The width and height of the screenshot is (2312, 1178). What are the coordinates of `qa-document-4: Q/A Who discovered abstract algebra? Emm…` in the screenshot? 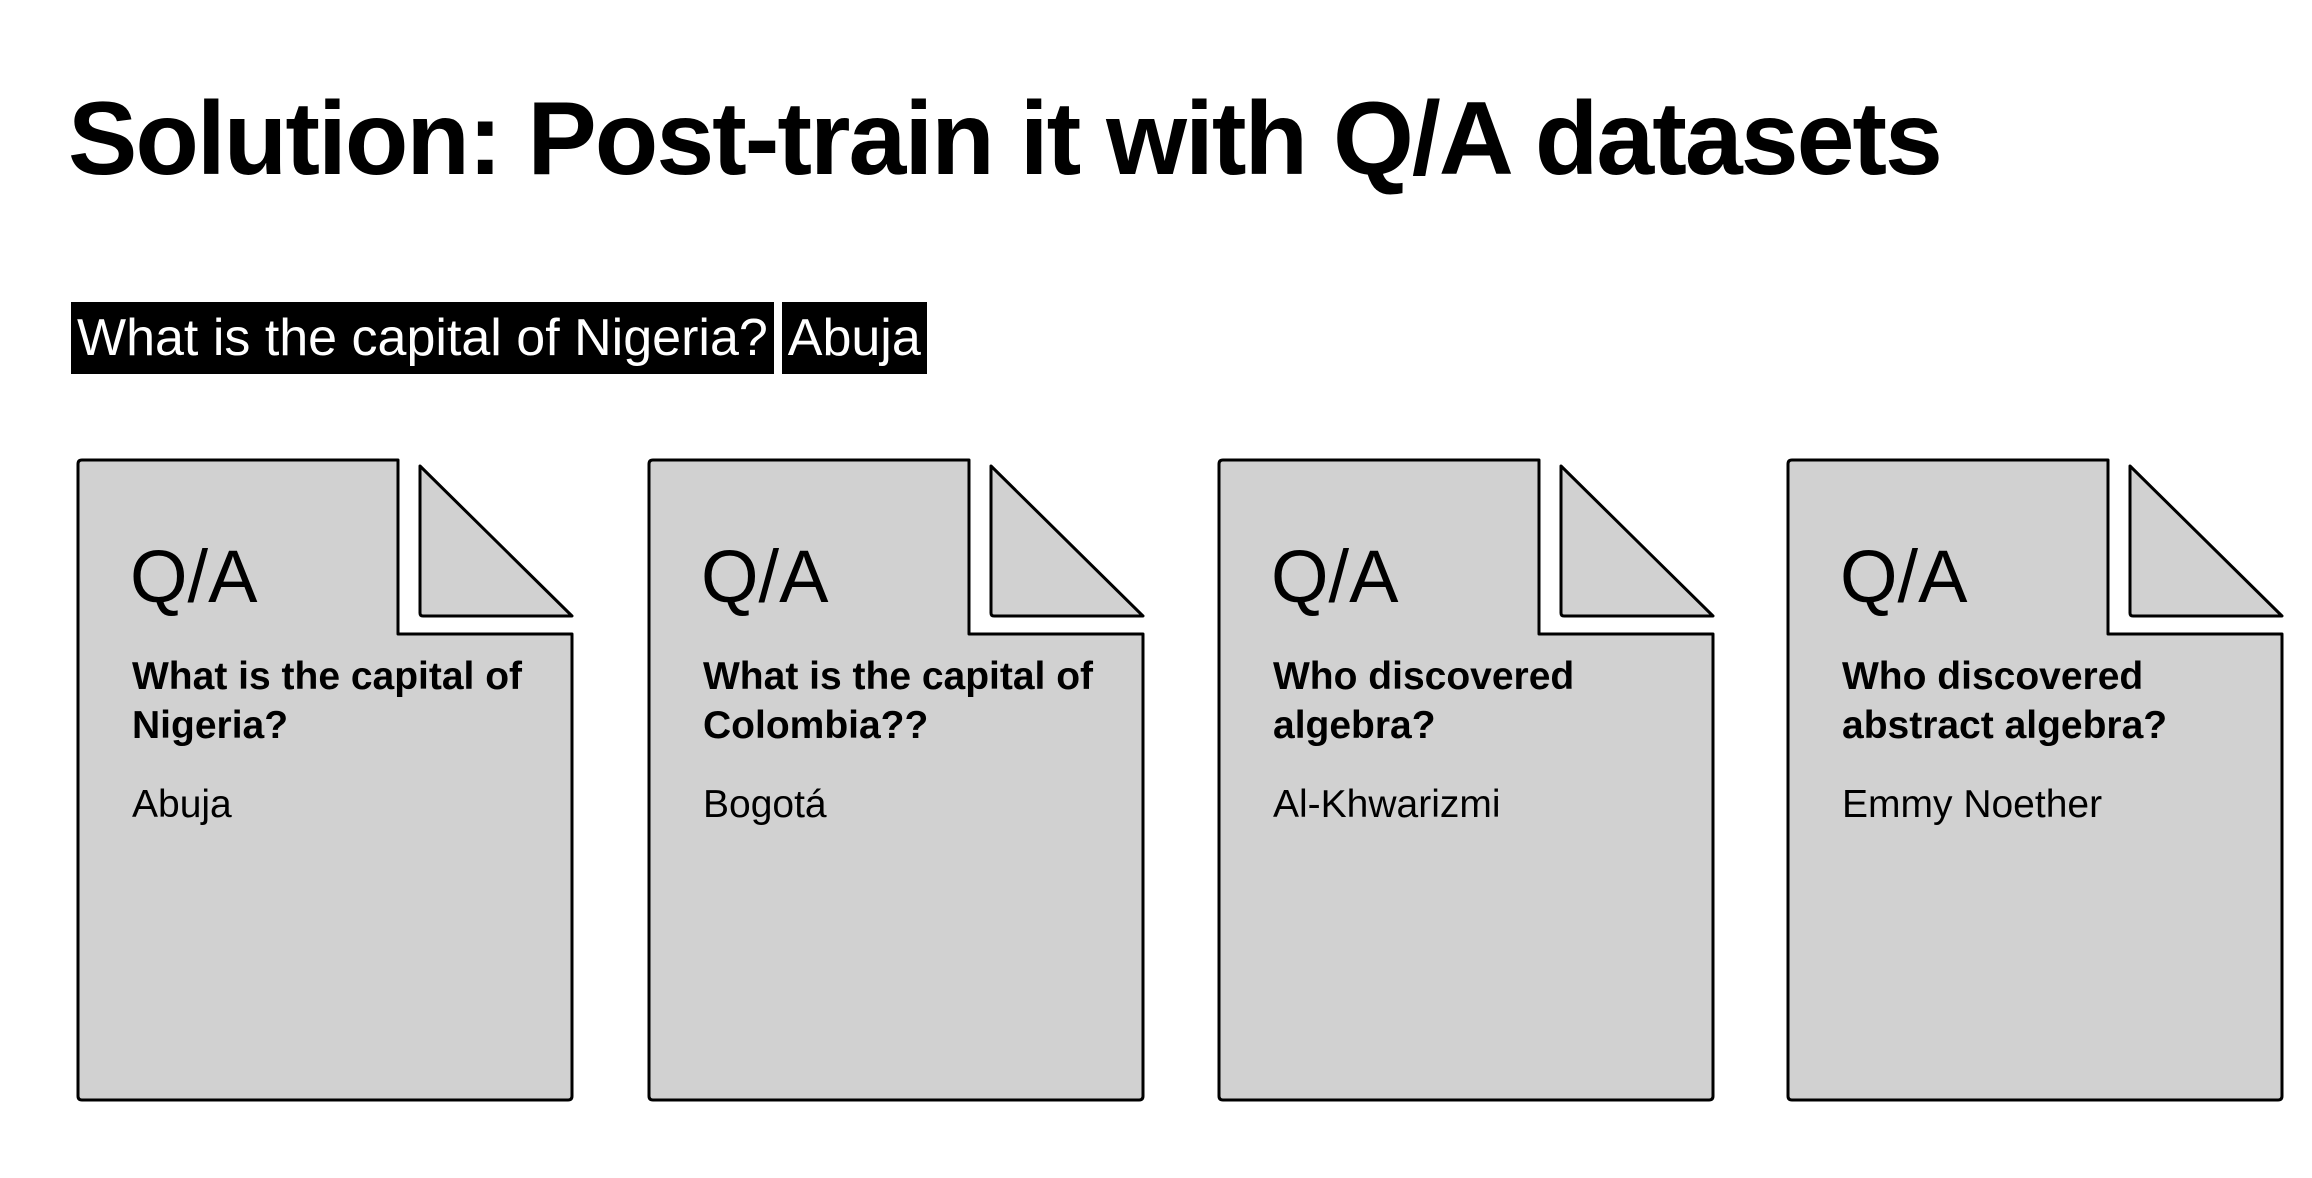 It's located at (2038, 781).